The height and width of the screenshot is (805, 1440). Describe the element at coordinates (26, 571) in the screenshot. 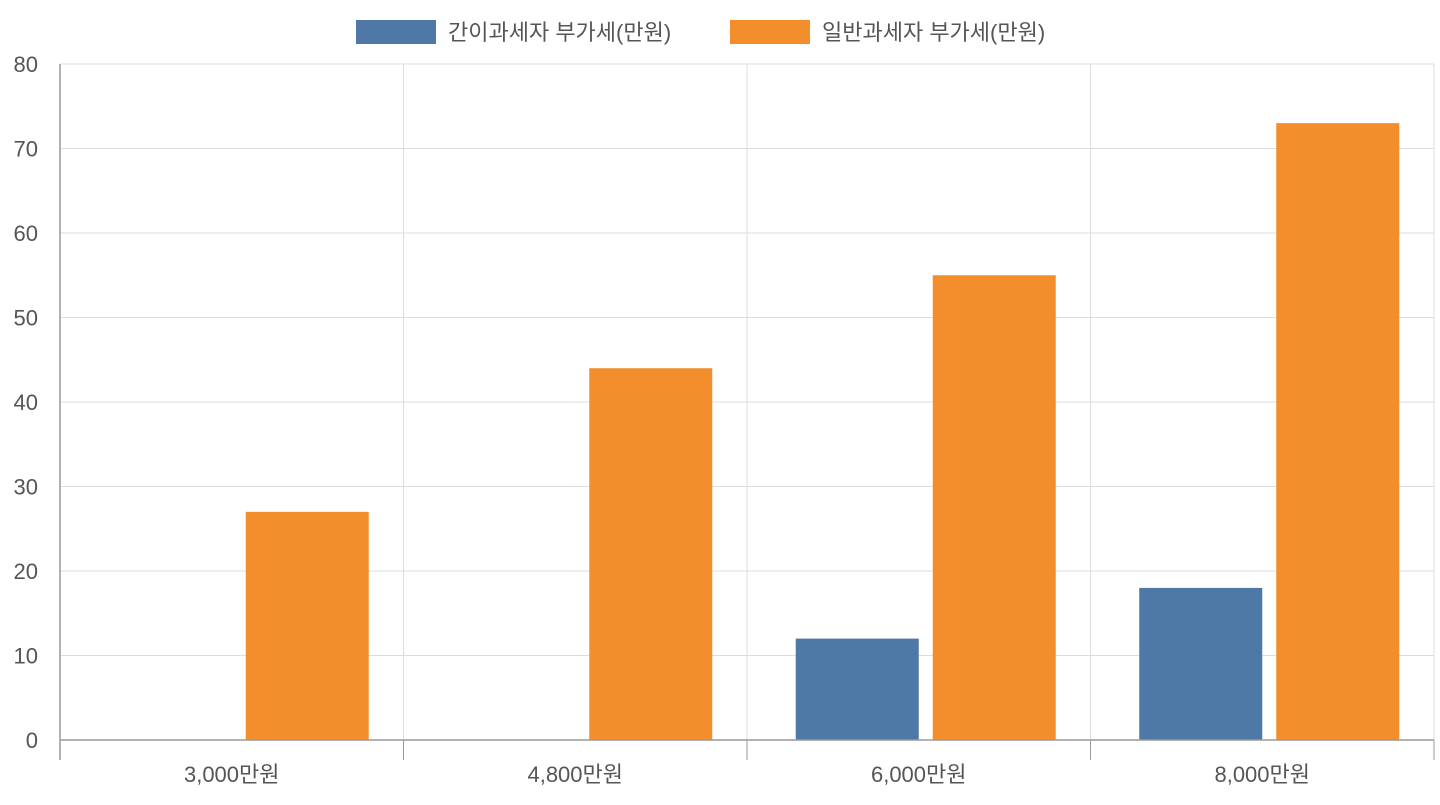

I see `y-tick-label: 20` at that location.